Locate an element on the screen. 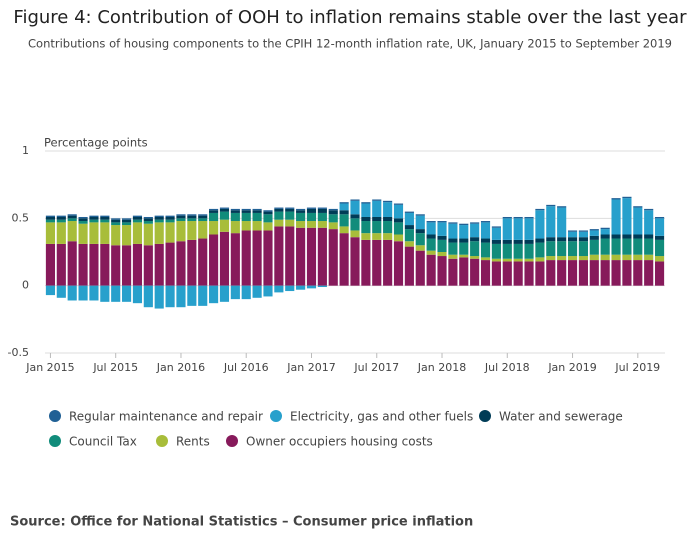 The image size is (700, 549). y-tick-label: 0.5 is located at coordinates (21, 217).